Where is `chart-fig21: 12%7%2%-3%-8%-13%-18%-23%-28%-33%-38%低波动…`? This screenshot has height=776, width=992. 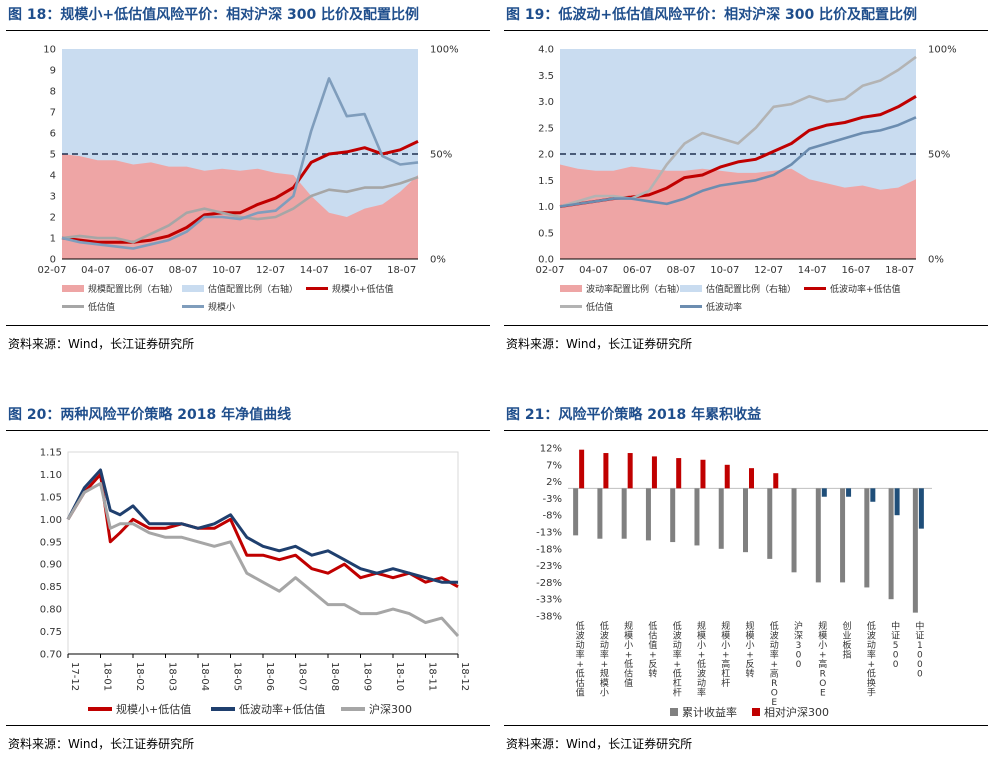 chart-fig21: 12%7%2%-3%-8%-13%-18%-23%-28%-33%-38%低波动… is located at coordinates (734, 581).